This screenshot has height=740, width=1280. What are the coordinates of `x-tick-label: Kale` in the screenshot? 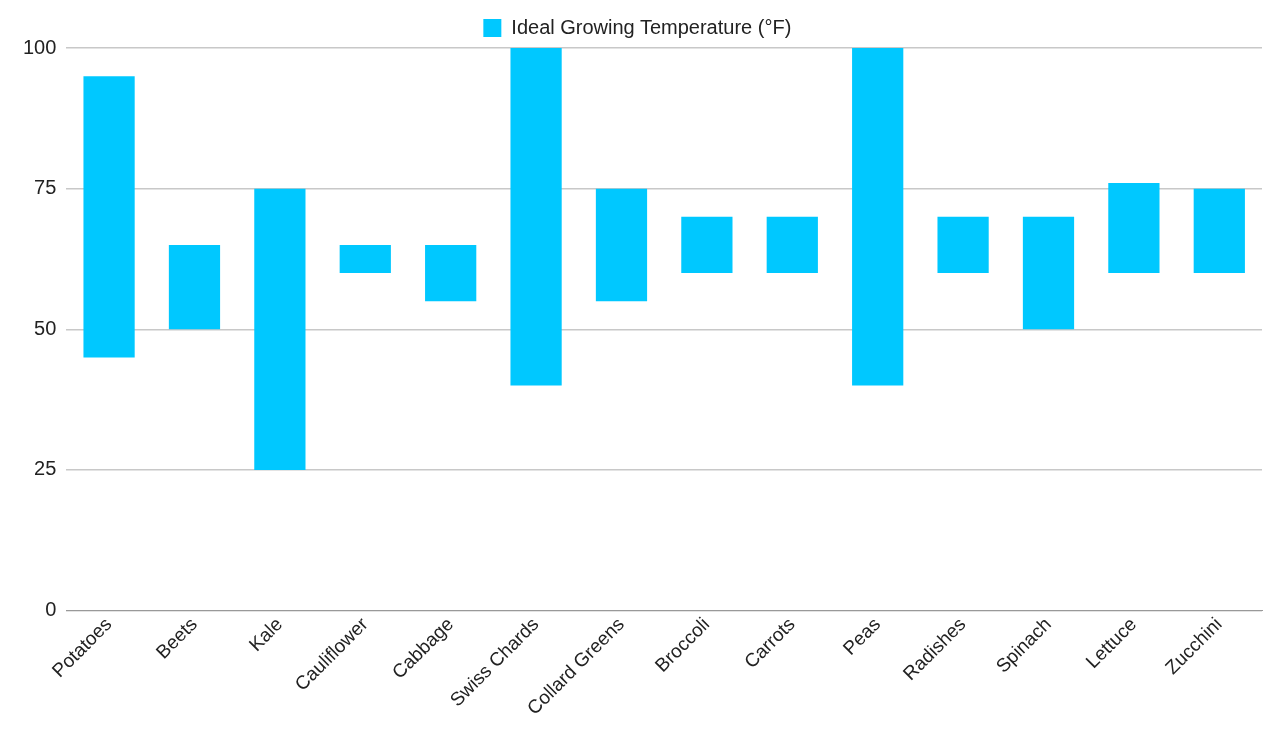 It's located at (265, 634).